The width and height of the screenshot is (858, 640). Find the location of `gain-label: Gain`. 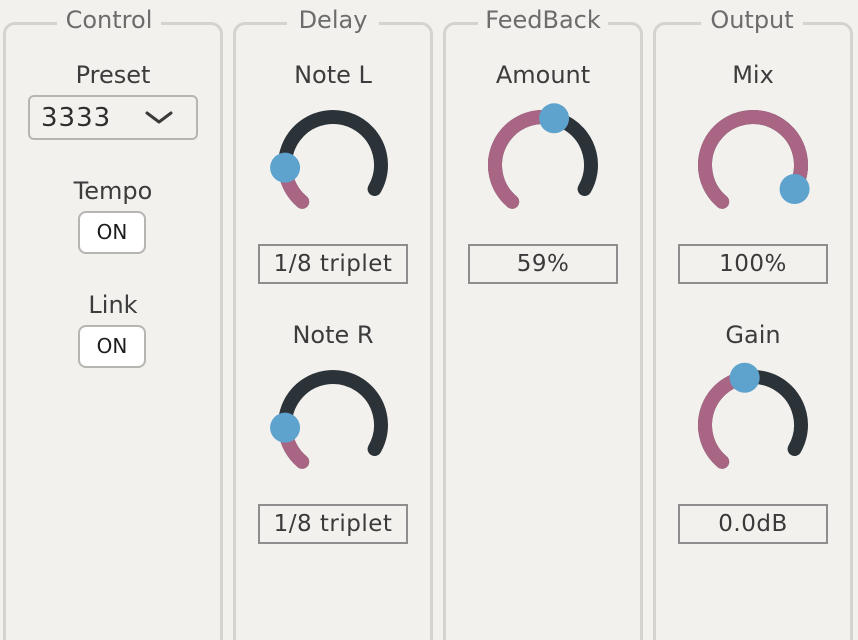

gain-label: Gain is located at coordinates (753, 335).